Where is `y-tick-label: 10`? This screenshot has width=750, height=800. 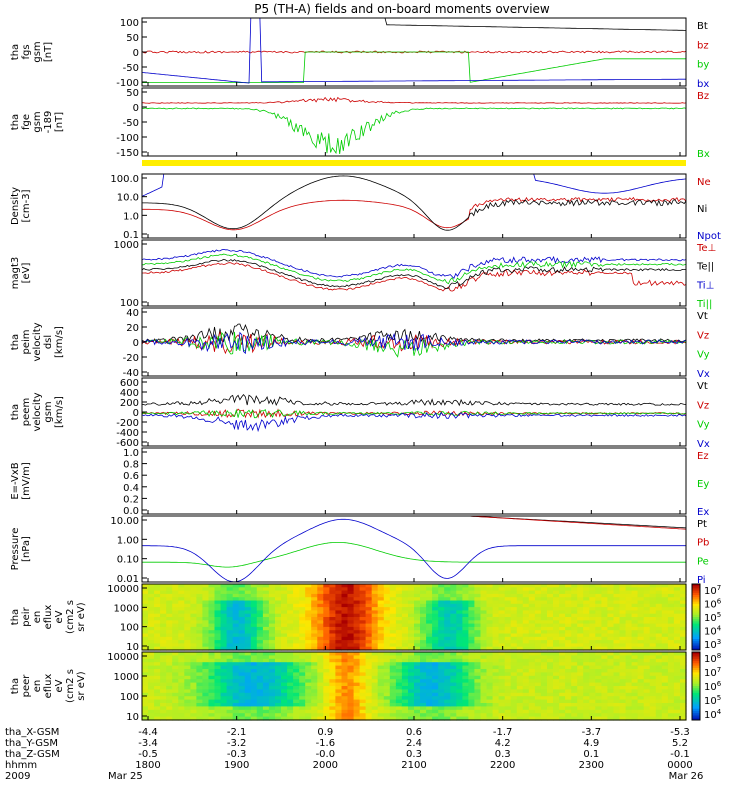
y-tick-label: 10 is located at coordinates (132, 717).